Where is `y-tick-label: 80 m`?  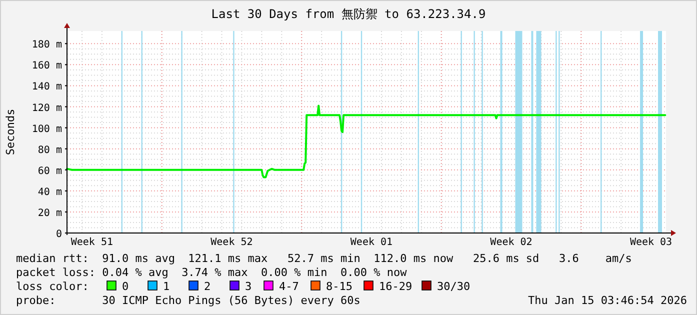
y-tick-label: 80 m is located at coordinates (50, 150).